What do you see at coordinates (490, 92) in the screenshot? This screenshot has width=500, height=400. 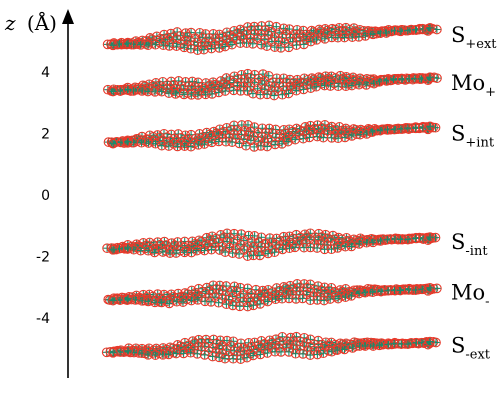 I see `layer-label-subscript: +` at bounding box center [490, 92].